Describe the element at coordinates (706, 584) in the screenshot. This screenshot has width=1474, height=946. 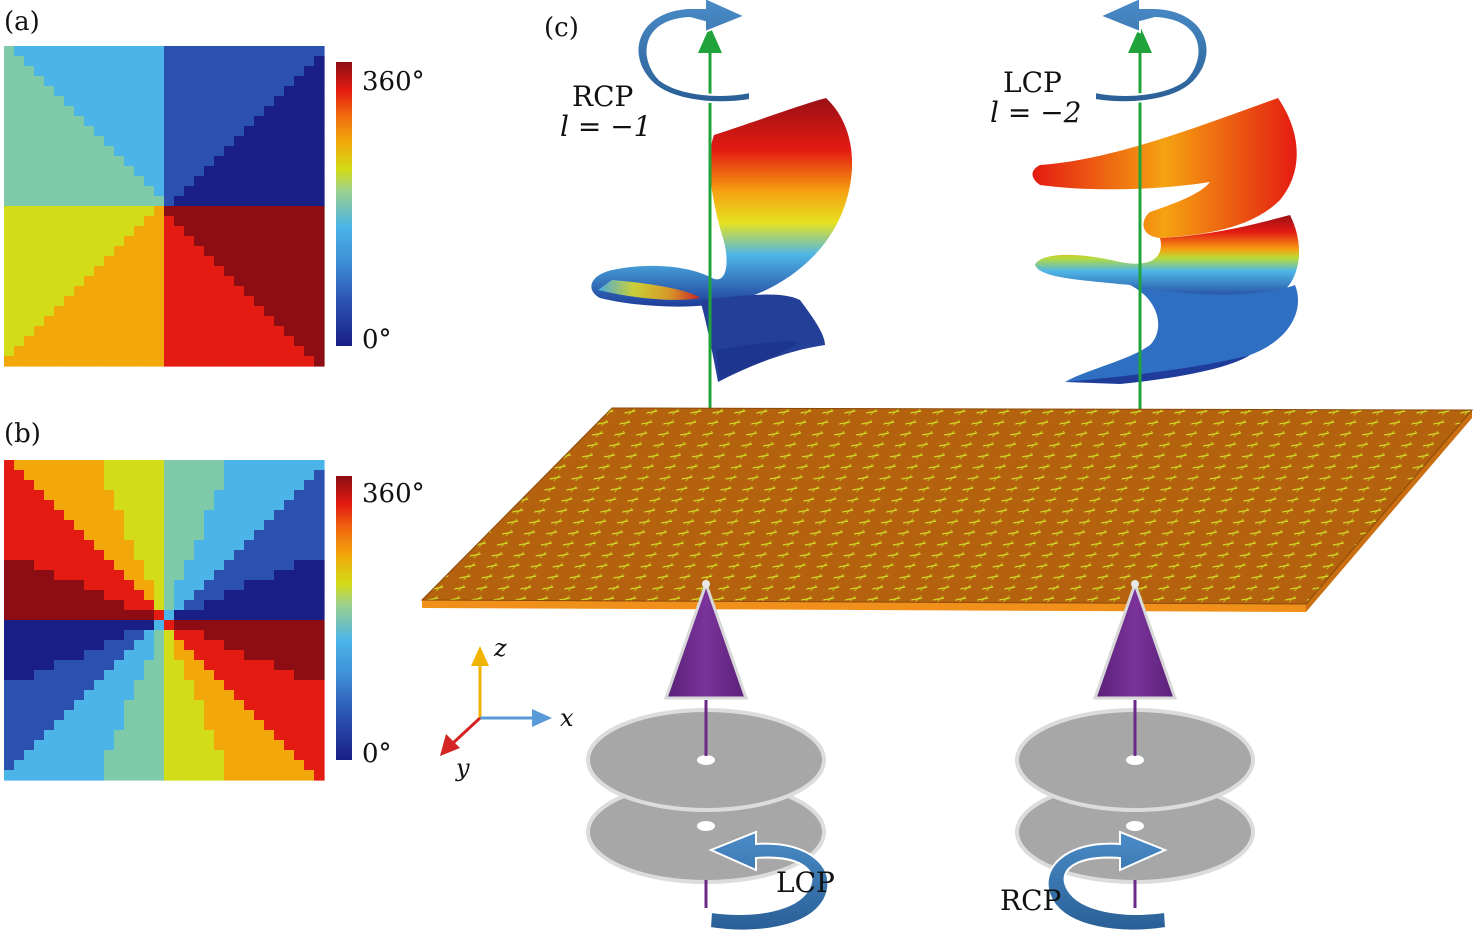
I see `input-cone-left-tip` at that location.